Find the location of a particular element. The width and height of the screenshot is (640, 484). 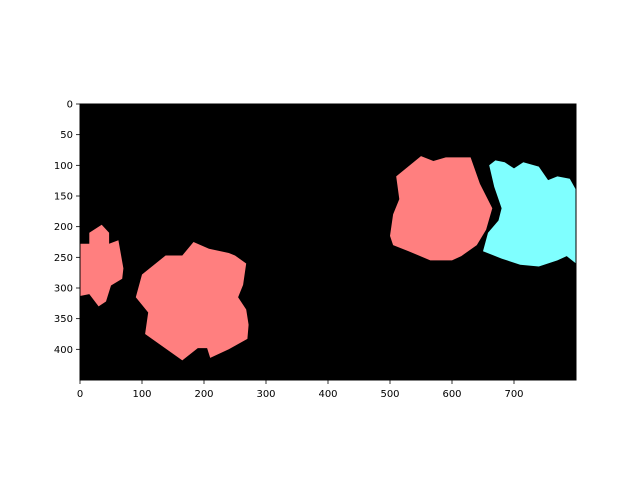

x-tick-label: 400 is located at coordinates (327, 394).